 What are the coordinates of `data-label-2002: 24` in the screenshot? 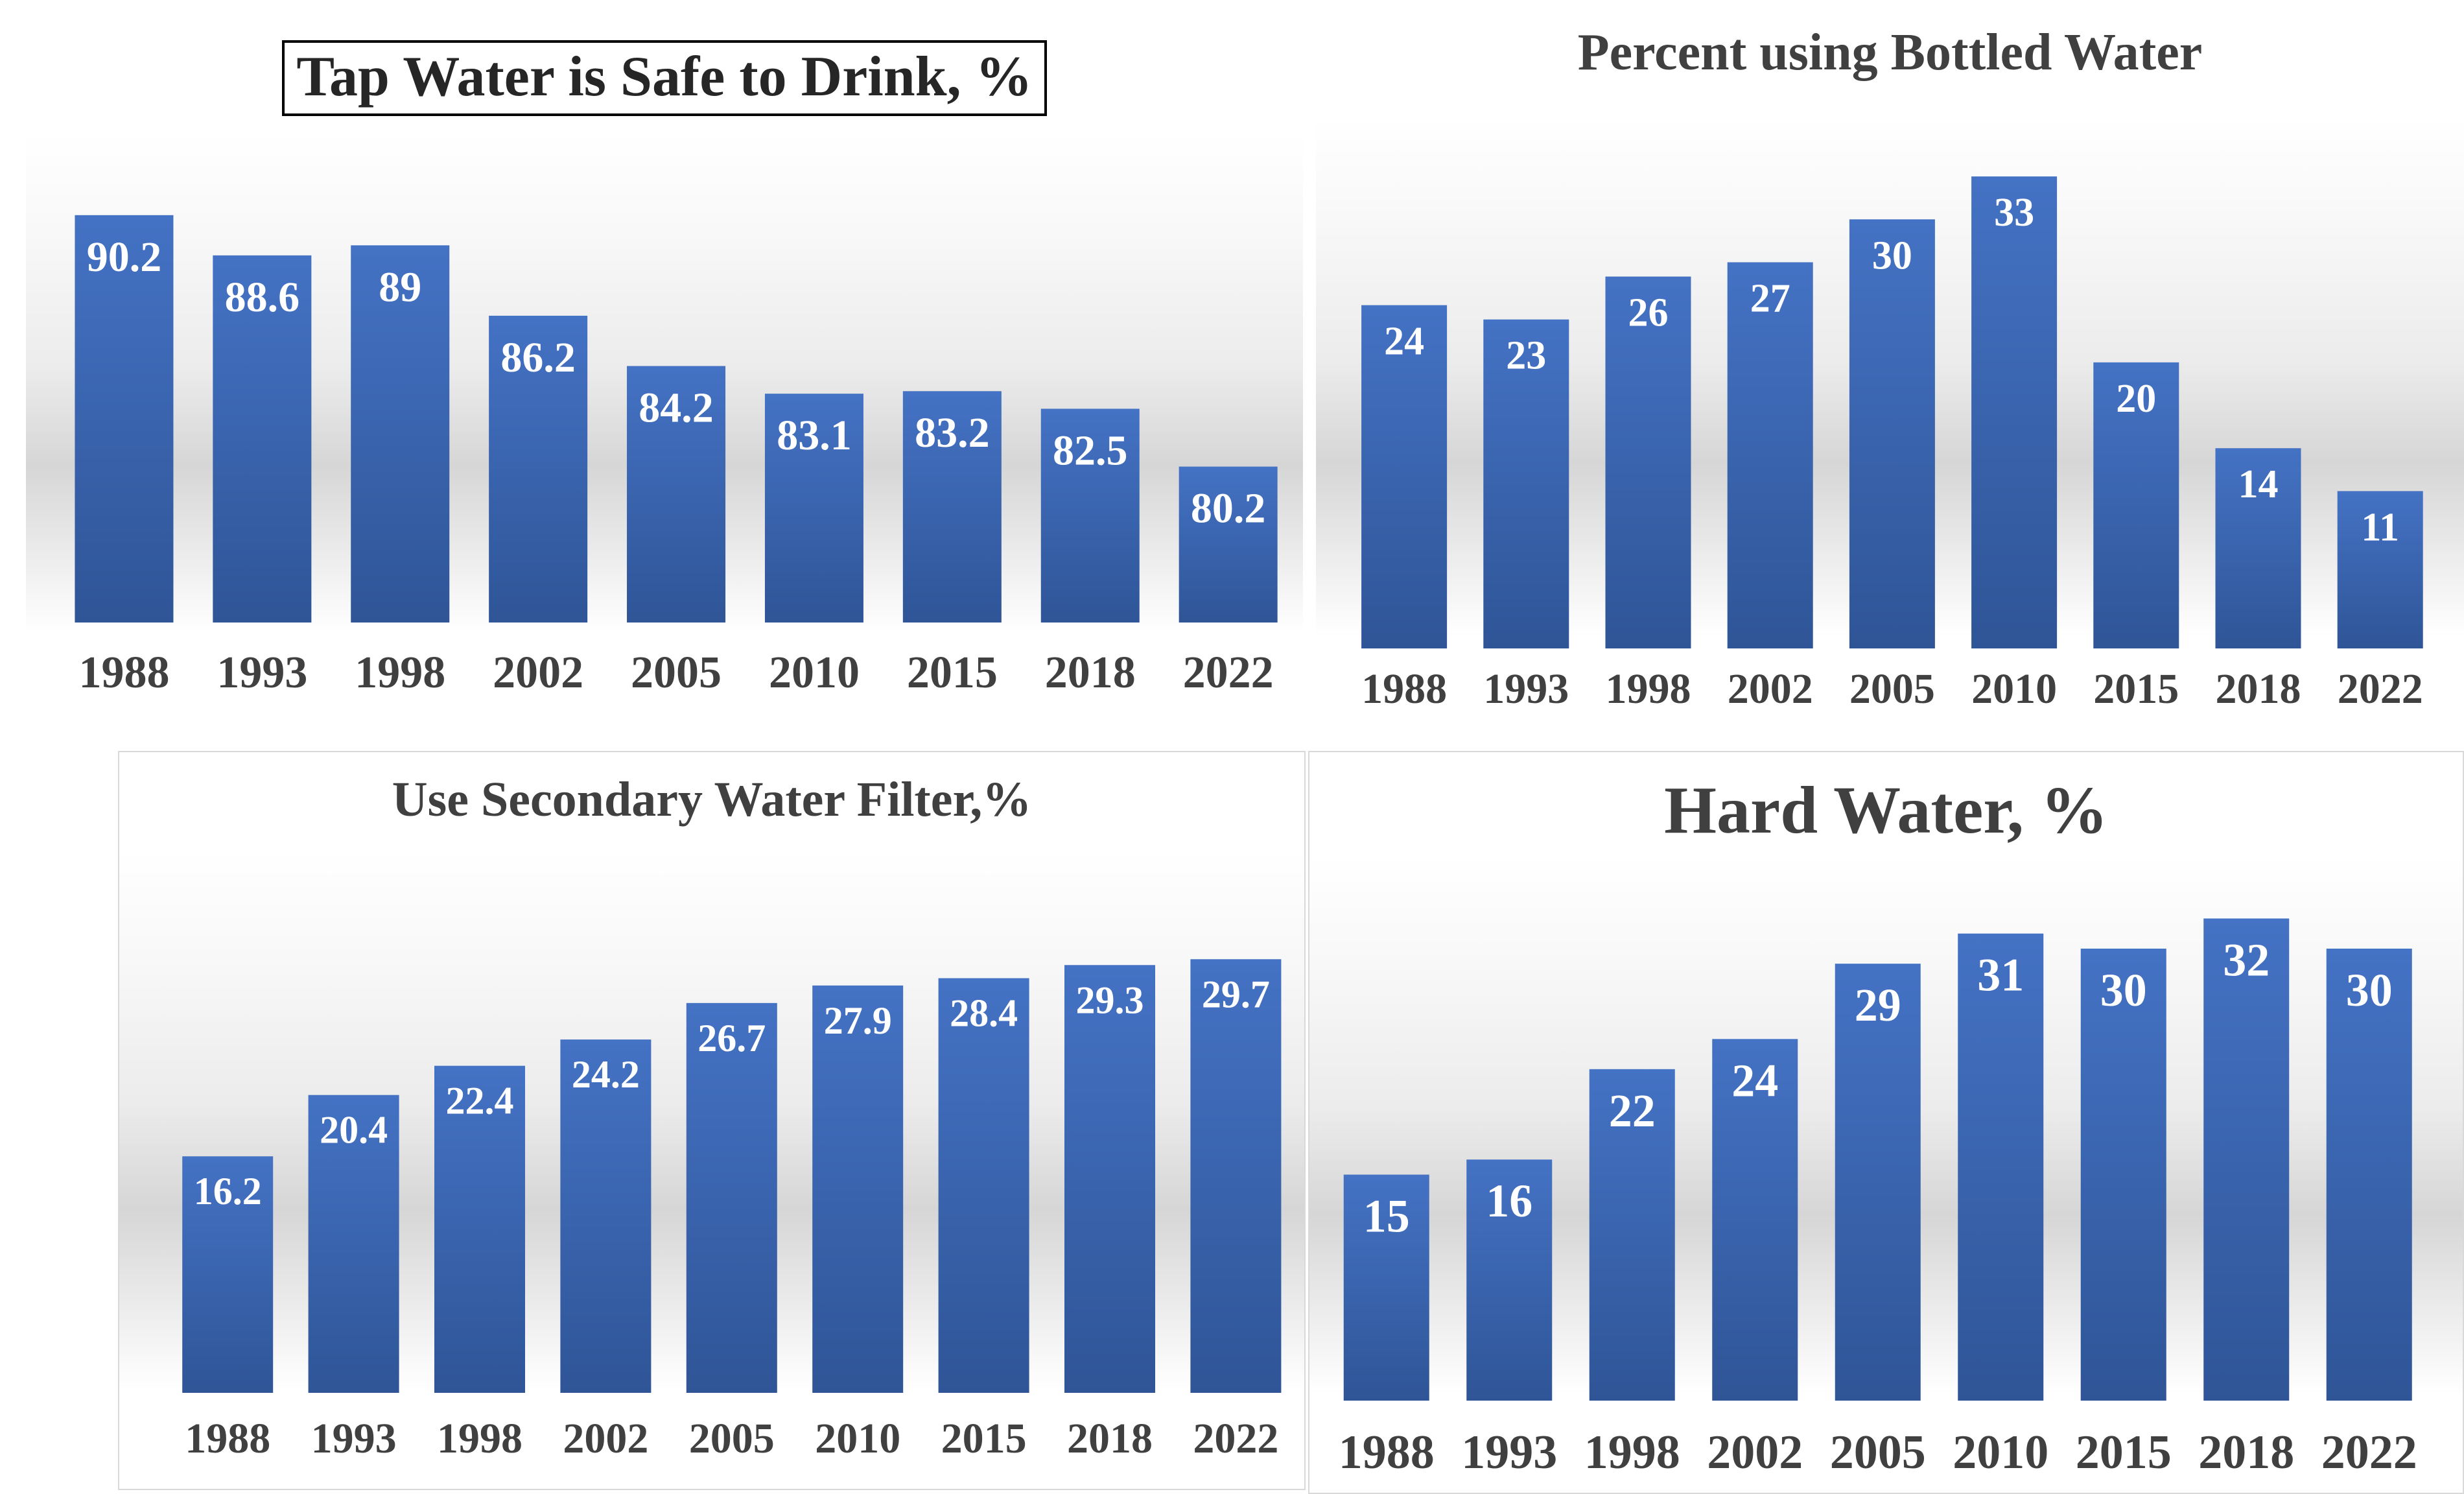 It's located at (1754, 1080).